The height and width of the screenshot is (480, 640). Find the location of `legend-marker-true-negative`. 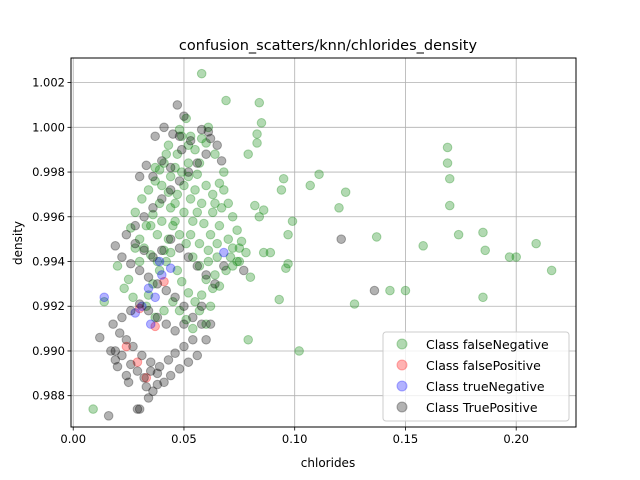

legend-marker-true-negative is located at coordinates (402, 386).